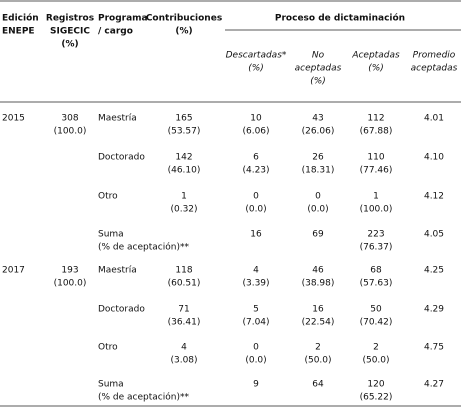 The image size is (461, 412). What do you see at coordinates (318, 132) in the screenshot?
I see `cell: (26.06)` at bounding box center [318, 132].